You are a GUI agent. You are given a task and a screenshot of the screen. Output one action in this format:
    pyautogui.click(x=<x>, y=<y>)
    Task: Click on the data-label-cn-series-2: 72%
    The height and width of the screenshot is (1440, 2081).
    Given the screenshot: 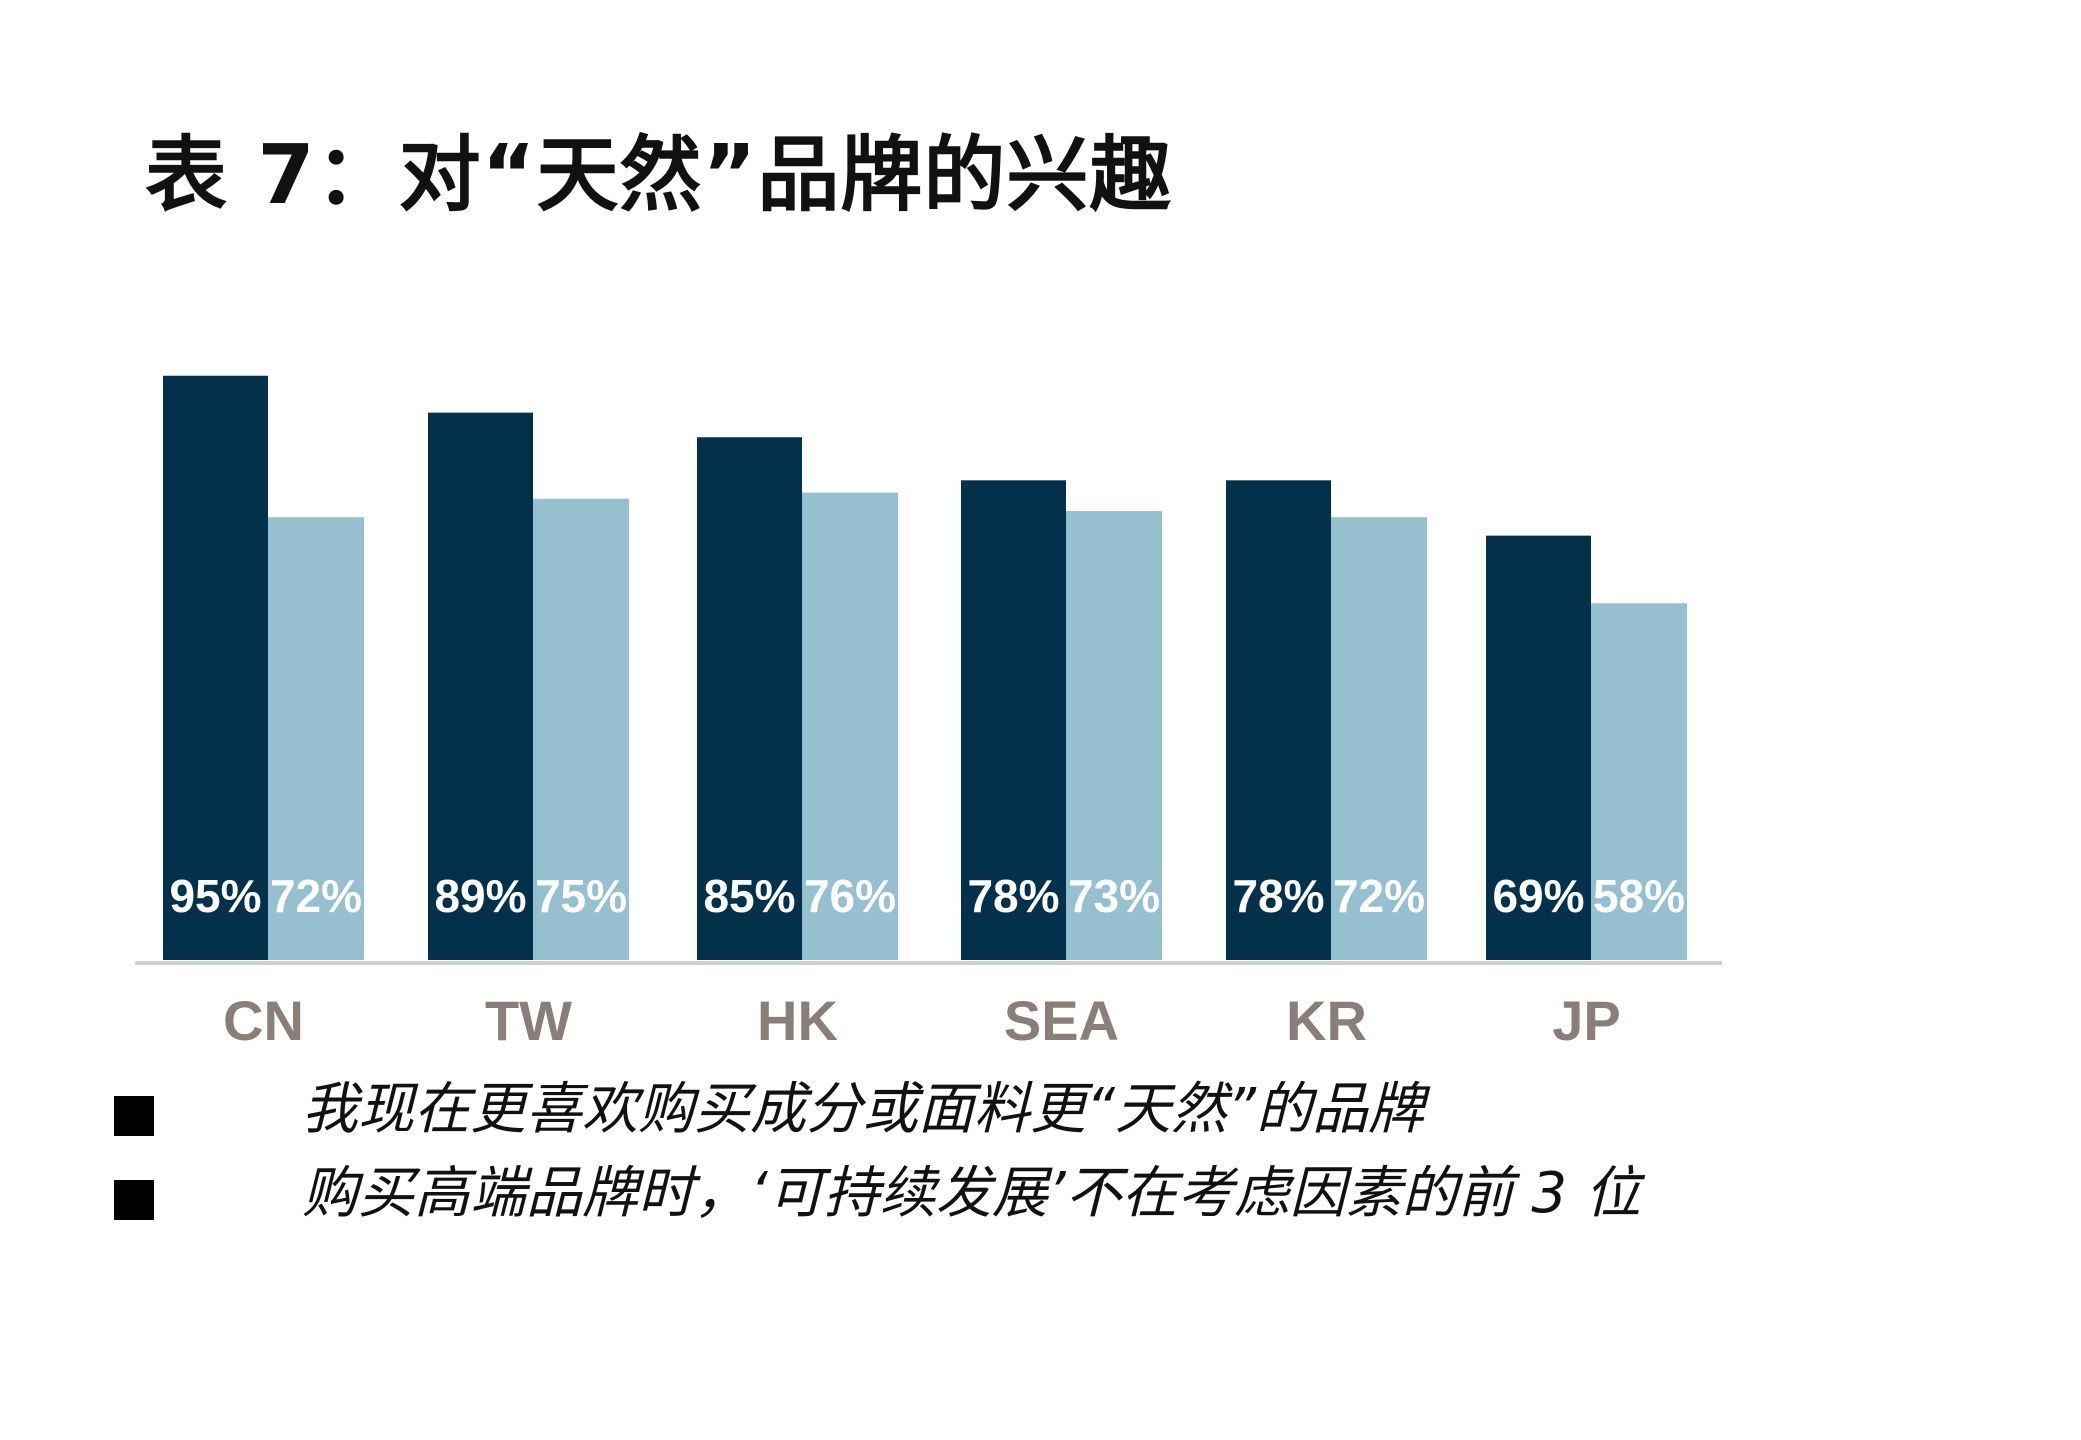 What is the action you would take?
    pyautogui.click(x=316, y=896)
    